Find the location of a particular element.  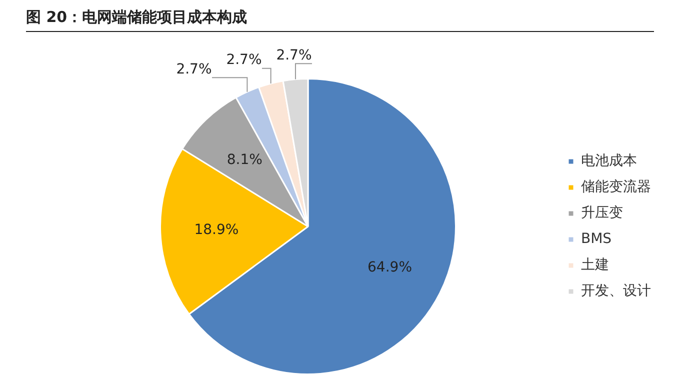

legend-label: 土建 is located at coordinates (595, 265).